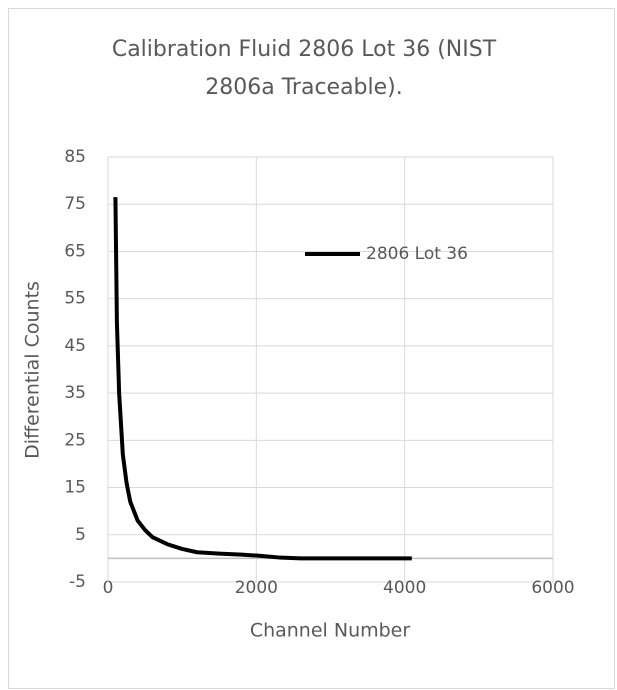  I want to click on x-tick-label: 4000, so click(404, 588).